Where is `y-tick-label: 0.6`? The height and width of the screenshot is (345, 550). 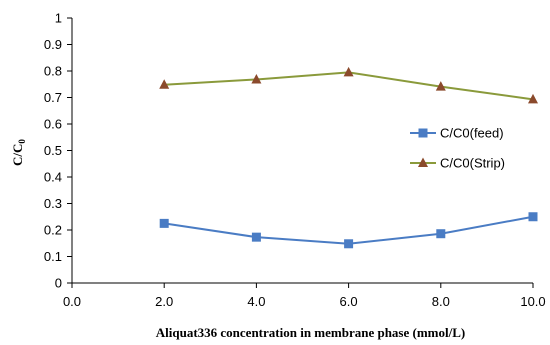 y-tick-label: 0.6 is located at coordinates (53, 124).